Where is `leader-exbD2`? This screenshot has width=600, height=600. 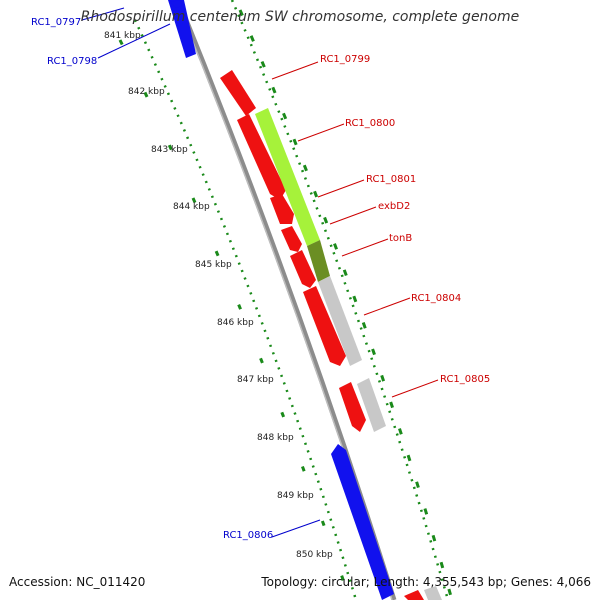 leader-exbD2 is located at coordinates (353, 215).